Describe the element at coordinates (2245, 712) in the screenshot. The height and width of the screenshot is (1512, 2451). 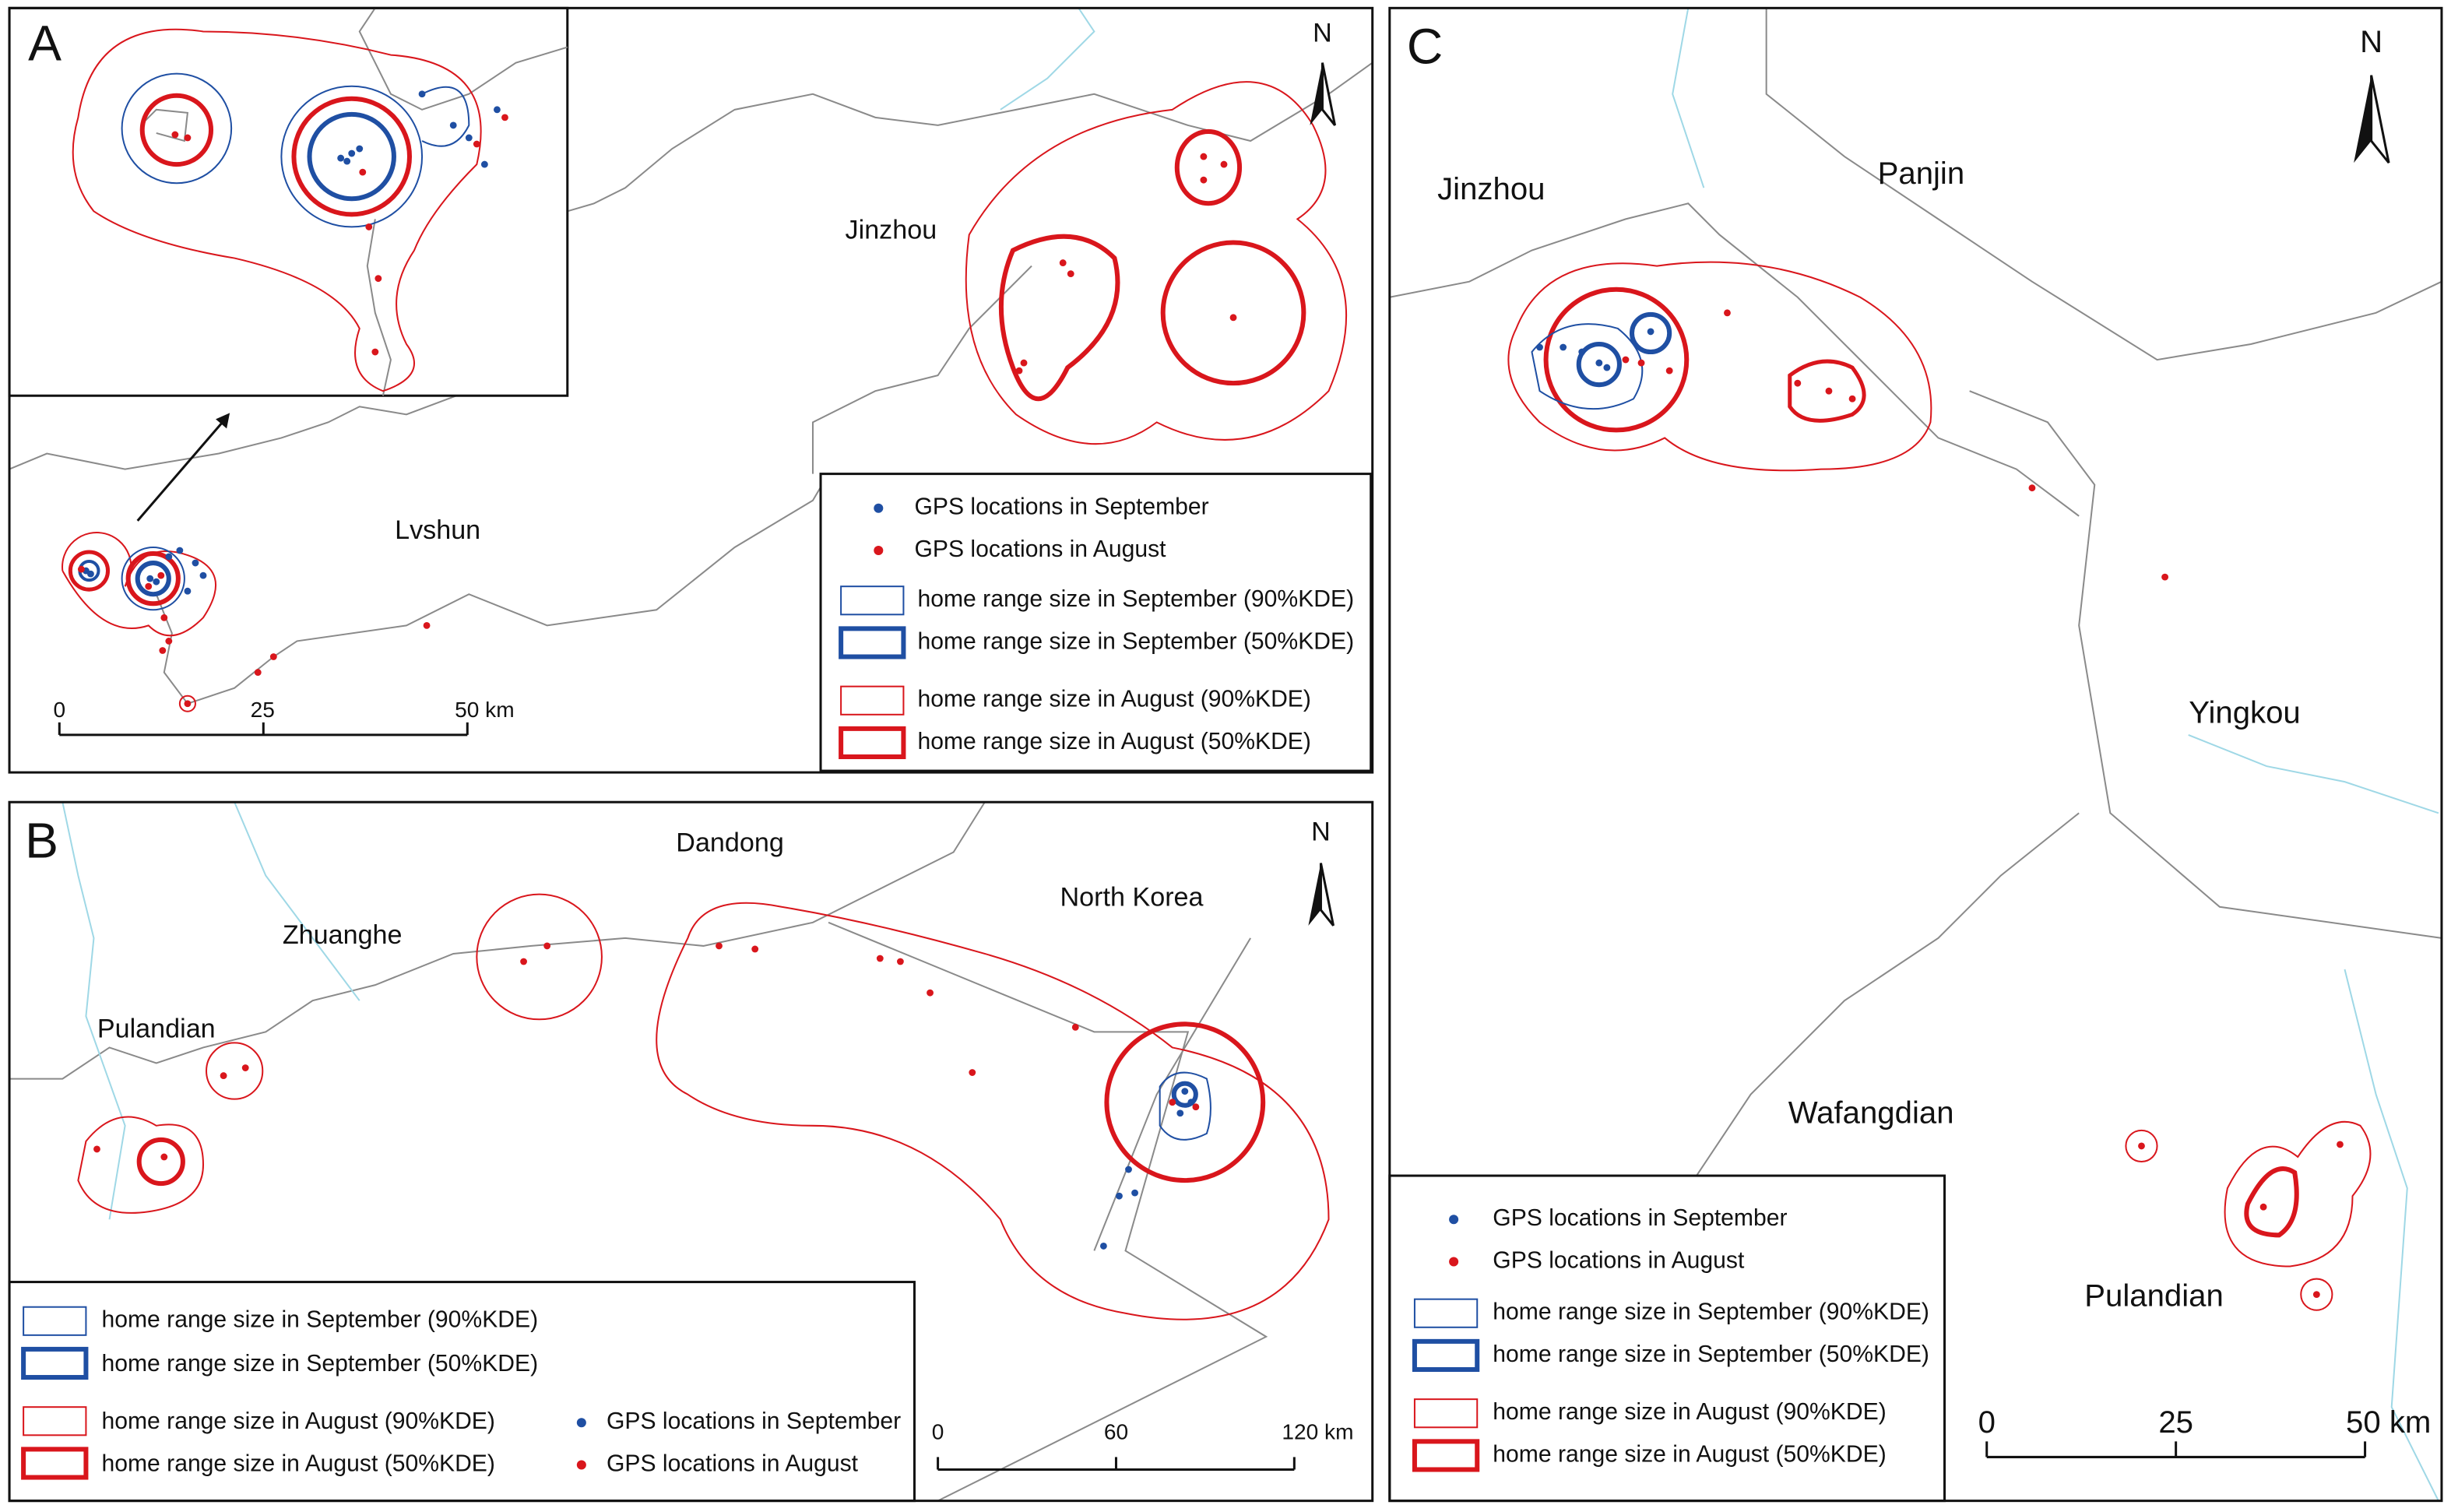
I see `place-name: Yingkou` at that location.